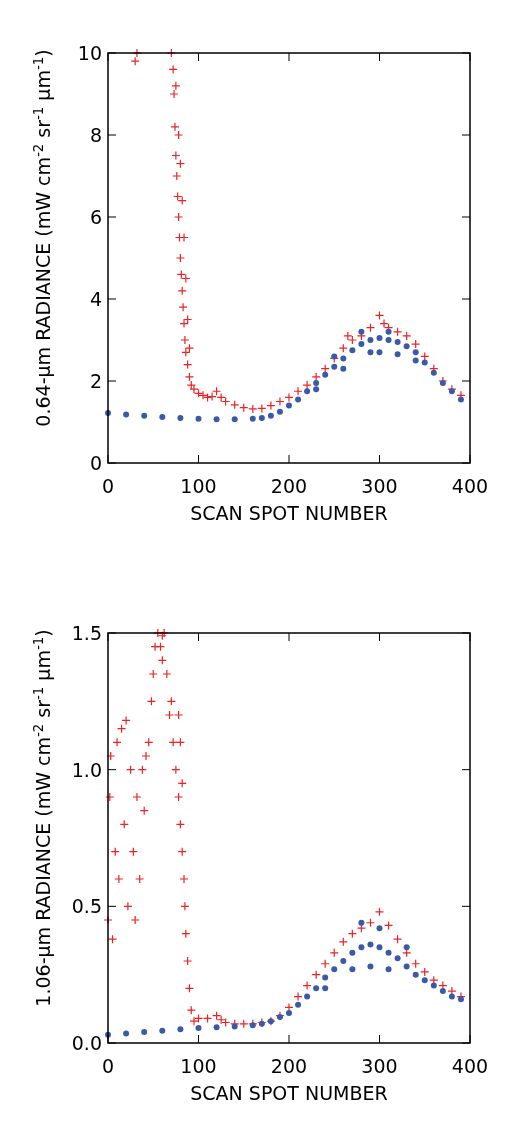 The width and height of the screenshot is (509, 1135). Describe the element at coordinates (95, 463) in the screenshot. I see `y-tick-label: 0` at that location.